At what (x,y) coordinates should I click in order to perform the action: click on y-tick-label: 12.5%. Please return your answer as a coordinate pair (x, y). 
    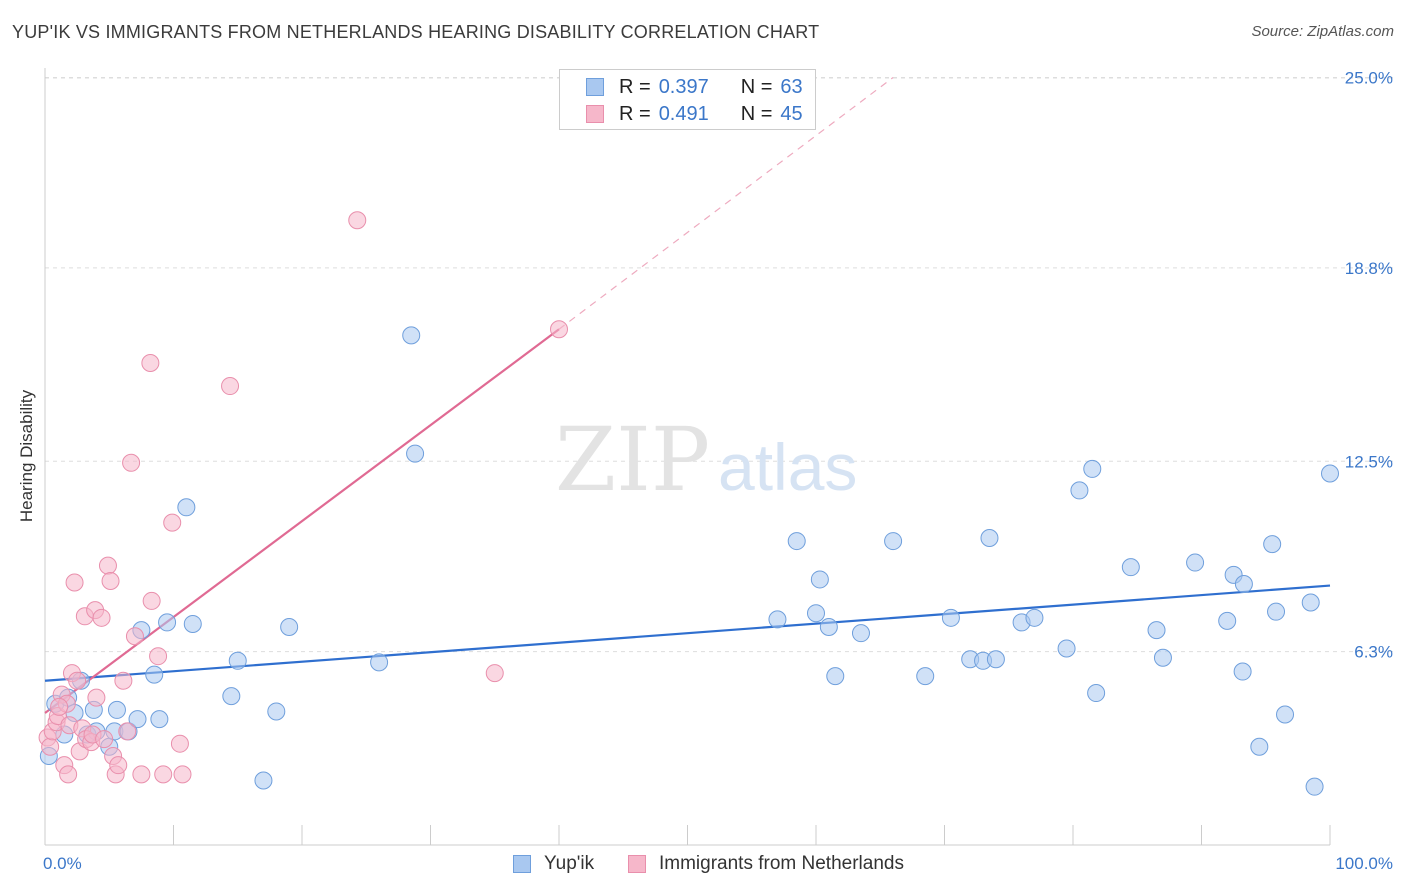
    Looking at the image, I should click on (1369, 461).